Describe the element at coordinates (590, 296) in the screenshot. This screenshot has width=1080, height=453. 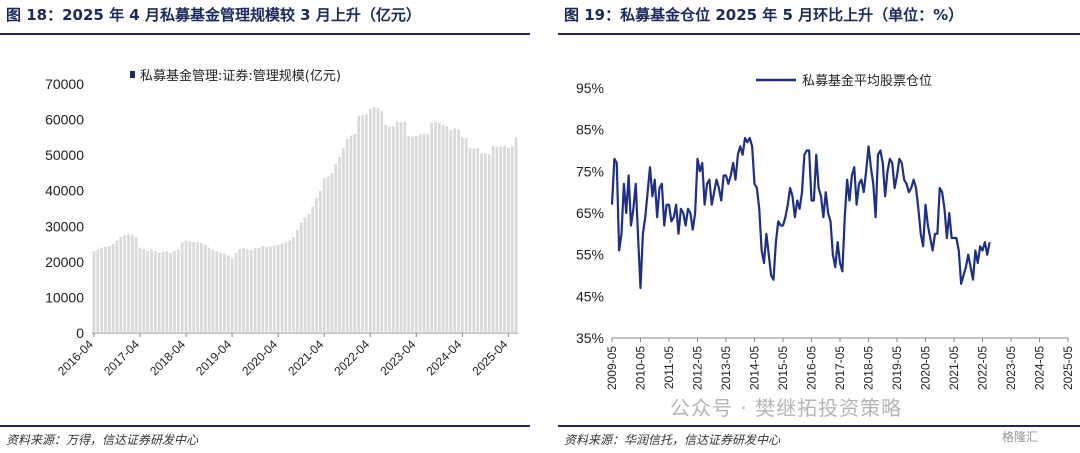
I see `y-tick-label: 45%` at that location.